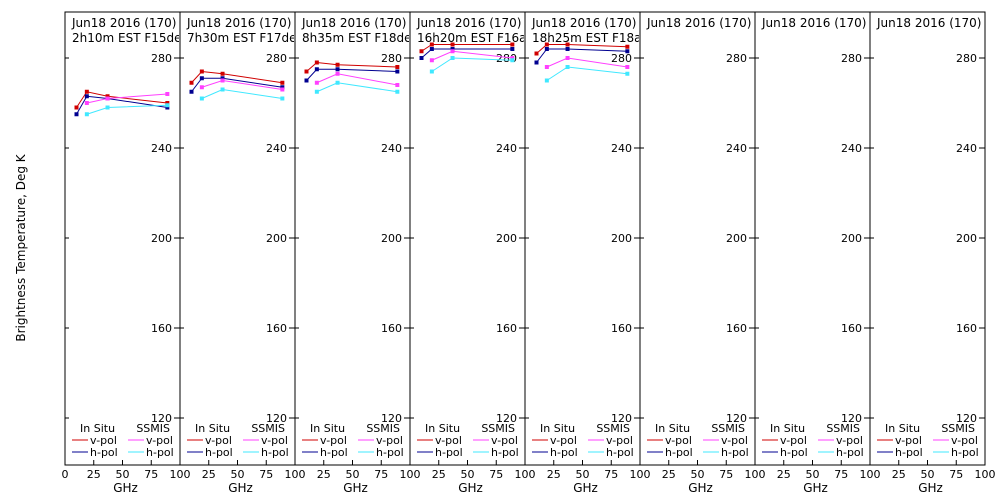 This screenshot has width=1000, height=500. Describe the element at coordinates (21, 247) in the screenshot. I see `y-axis-label: Brightness Temperature, Deg K` at that location.